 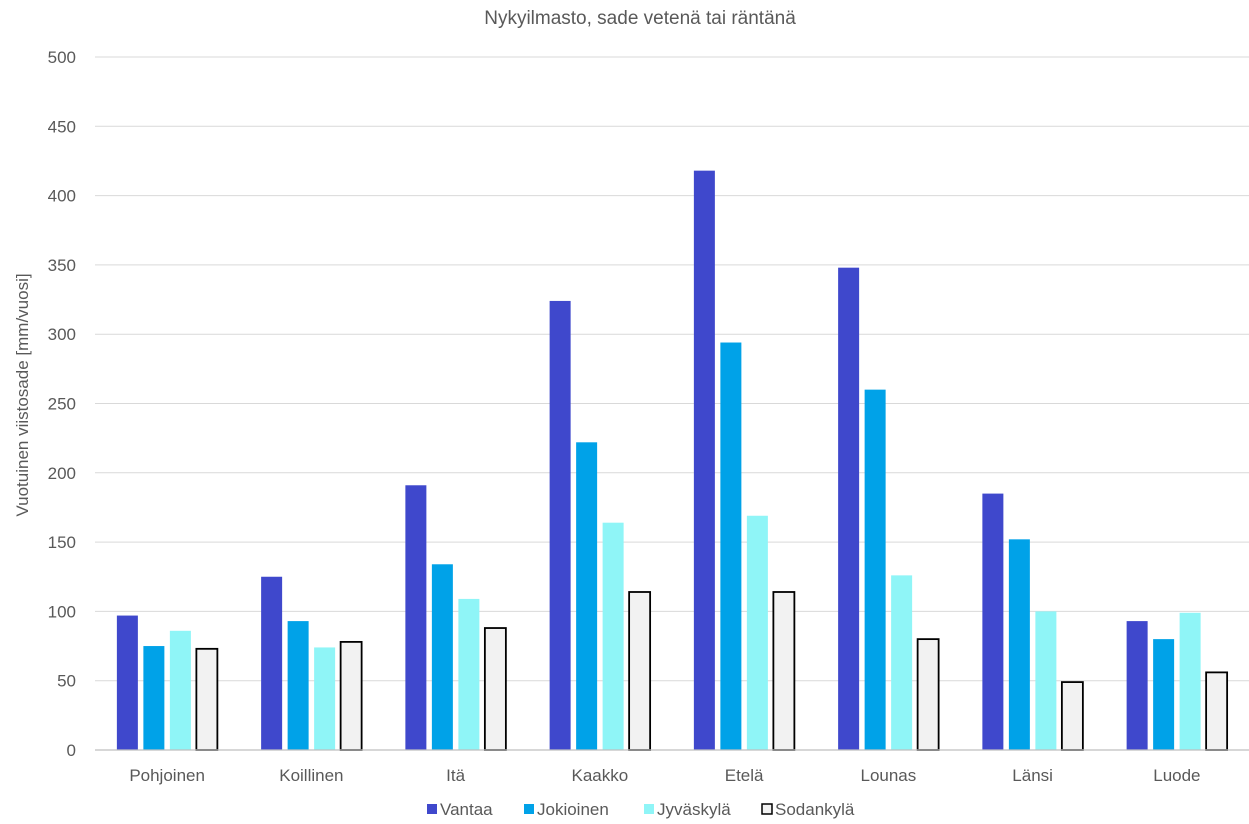 I want to click on bar-vantaa-etelä, so click(x=704, y=460).